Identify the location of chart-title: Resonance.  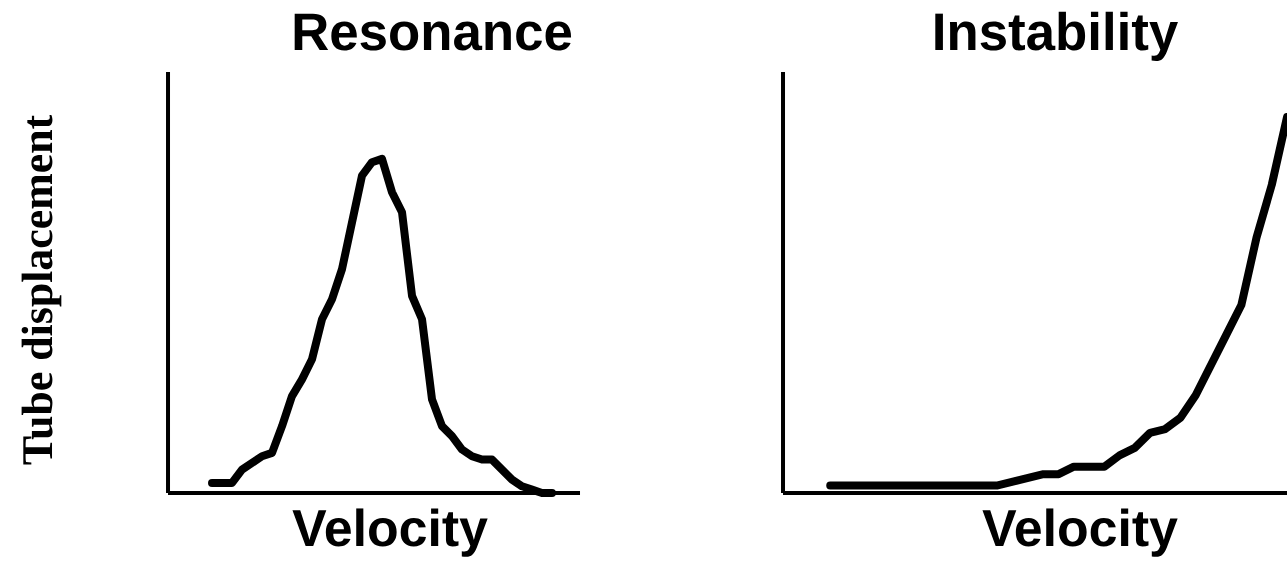
(433, 32).